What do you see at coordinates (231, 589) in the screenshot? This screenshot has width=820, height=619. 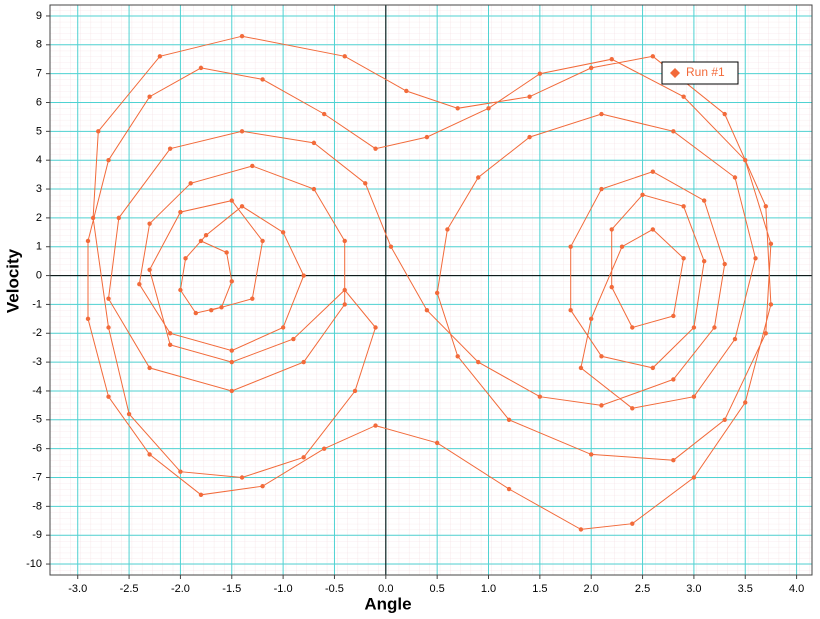 I see `x-tick-label: -1.5` at bounding box center [231, 589].